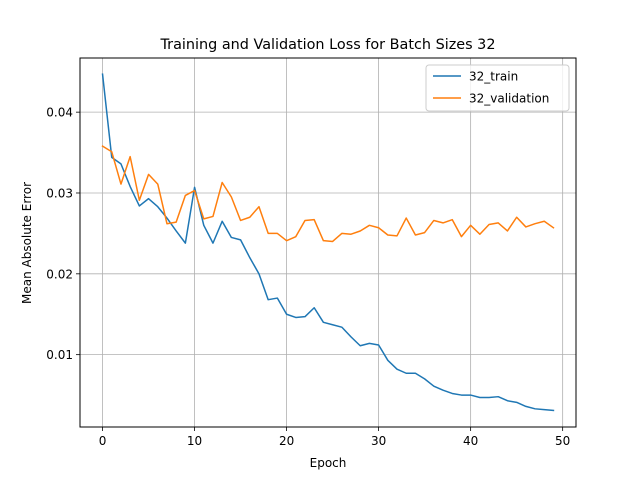 The image size is (640, 480). I want to click on x-axis-label: Epoch, so click(328, 463).